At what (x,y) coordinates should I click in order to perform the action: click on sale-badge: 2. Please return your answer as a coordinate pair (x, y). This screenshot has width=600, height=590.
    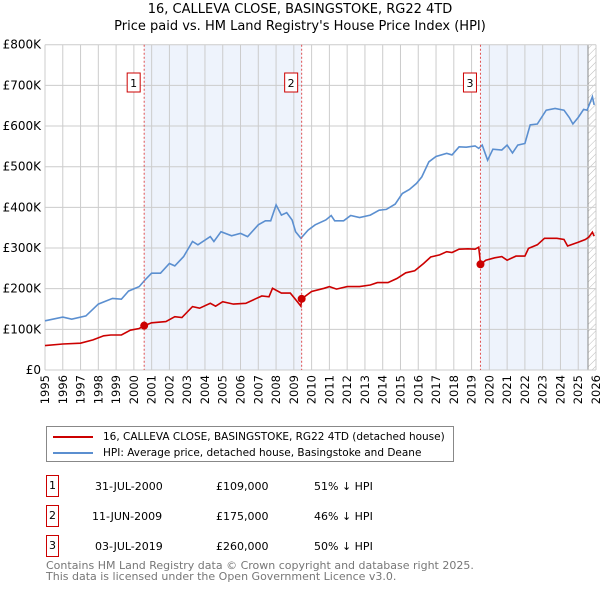
    Looking at the image, I should click on (52, 516).